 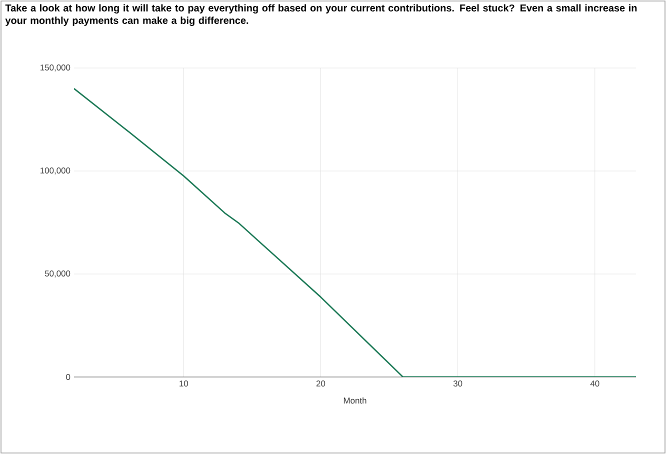 I want to click on x-tick-label: 20, so click(x=321, y=383).